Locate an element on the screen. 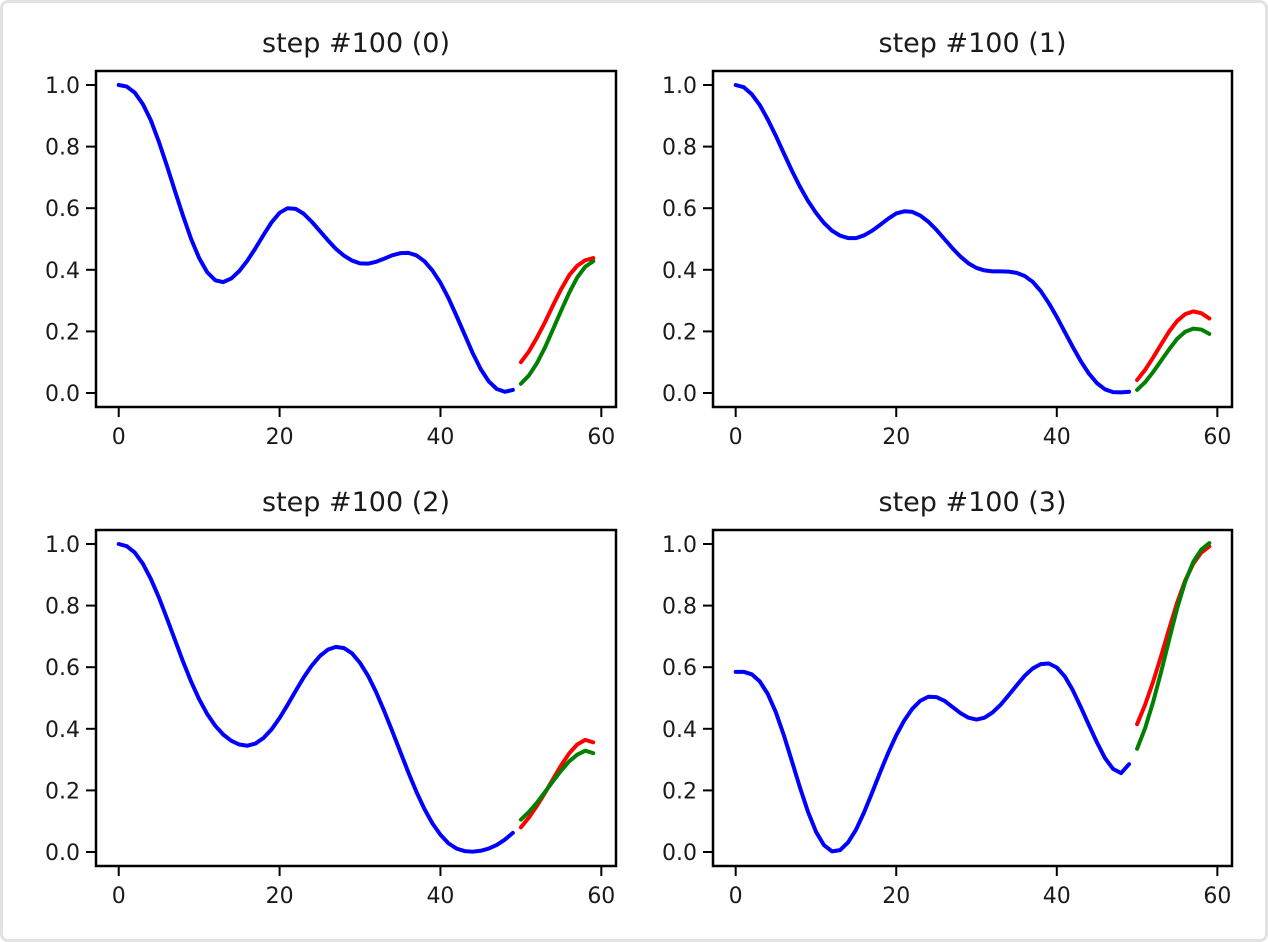  subplot-1-title: step #100 (1) is located at coordinates (972, 43).